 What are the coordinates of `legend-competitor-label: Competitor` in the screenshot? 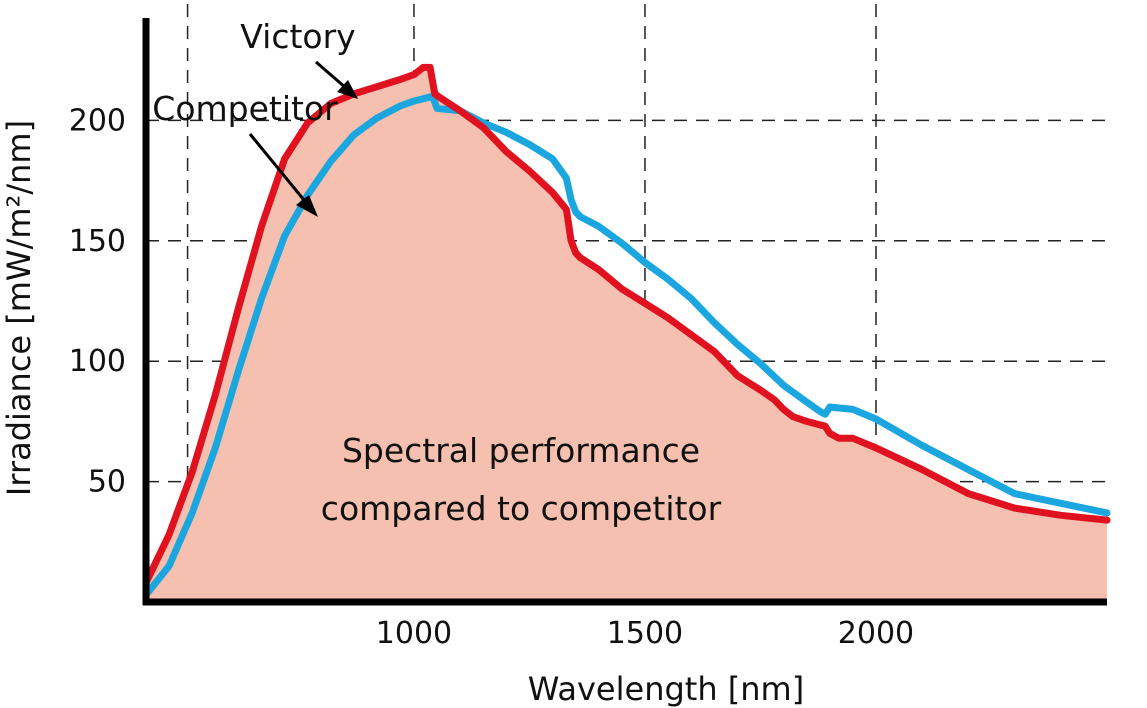 It's located at (245, 108).